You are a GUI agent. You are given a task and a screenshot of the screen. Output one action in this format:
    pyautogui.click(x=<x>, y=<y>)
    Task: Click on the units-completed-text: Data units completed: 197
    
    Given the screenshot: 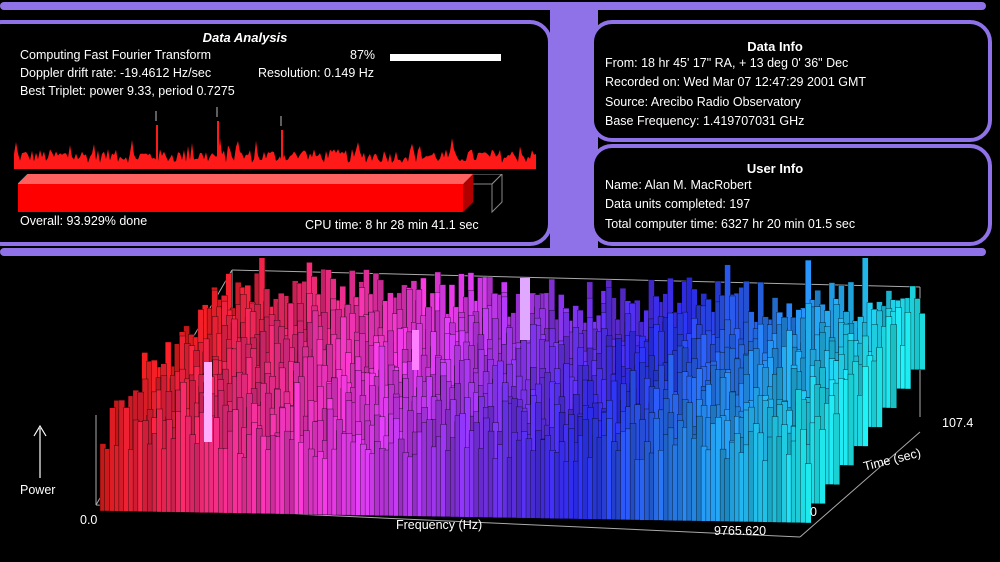 What is the action you would take?
    pyautogui.click(x=678, y=204)
    